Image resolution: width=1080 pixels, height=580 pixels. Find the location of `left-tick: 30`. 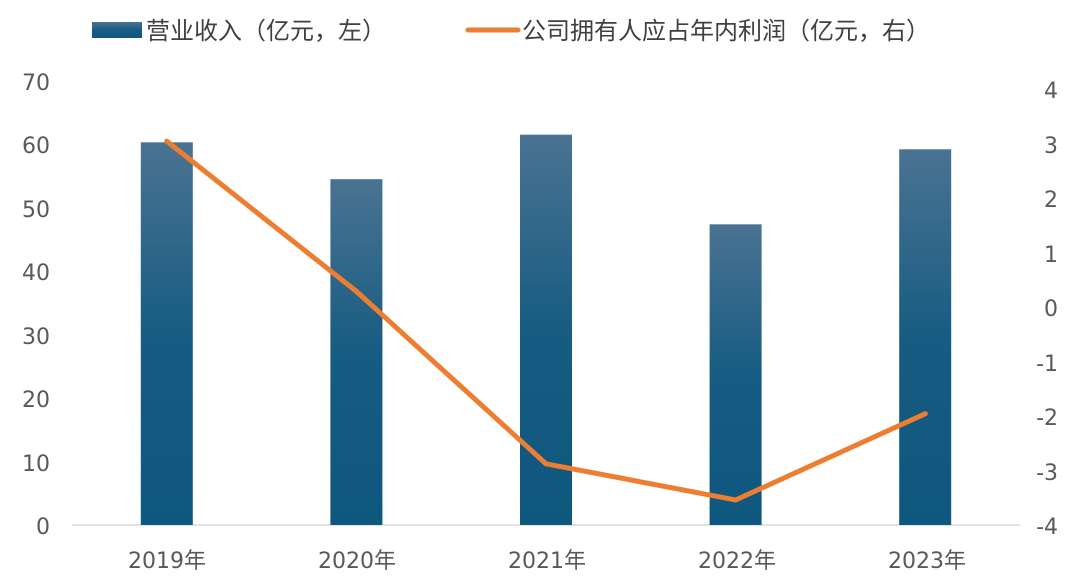

left-tick: 30 is located at coordinates (36, 337).